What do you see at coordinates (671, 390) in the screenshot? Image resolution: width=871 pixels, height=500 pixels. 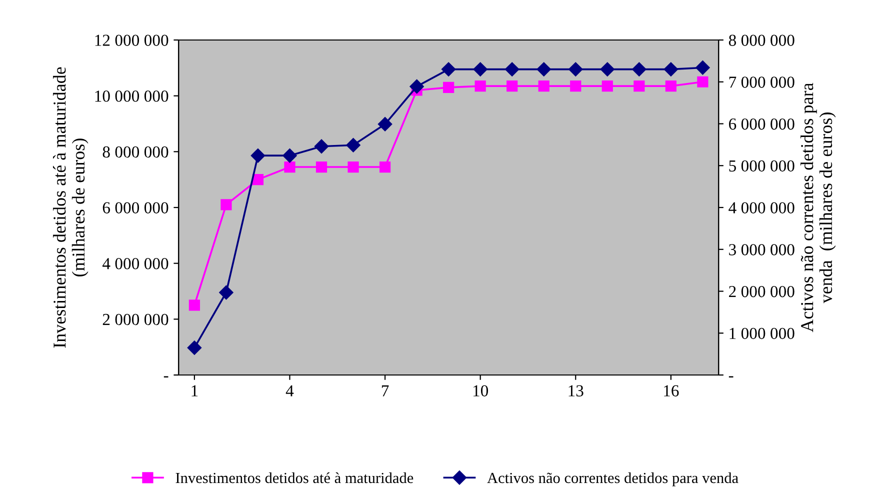 I see `x-tick-label: 16` at bounding box center [671, 390].